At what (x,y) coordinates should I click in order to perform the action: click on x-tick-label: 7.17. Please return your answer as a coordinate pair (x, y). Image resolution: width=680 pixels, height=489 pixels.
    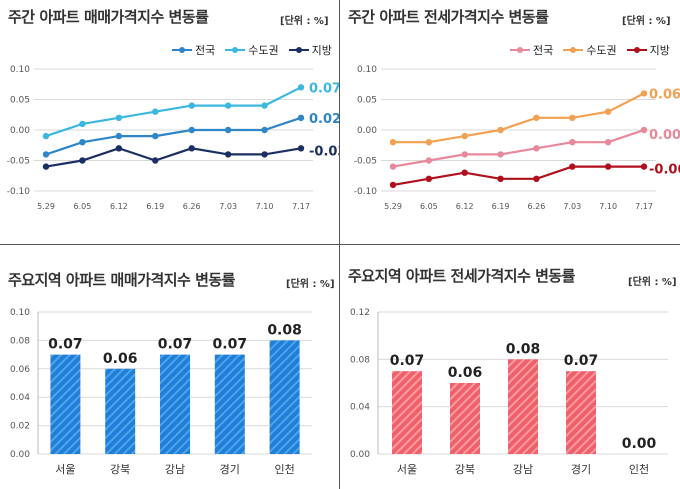
    Looking at the image, I should click on (644, 206).